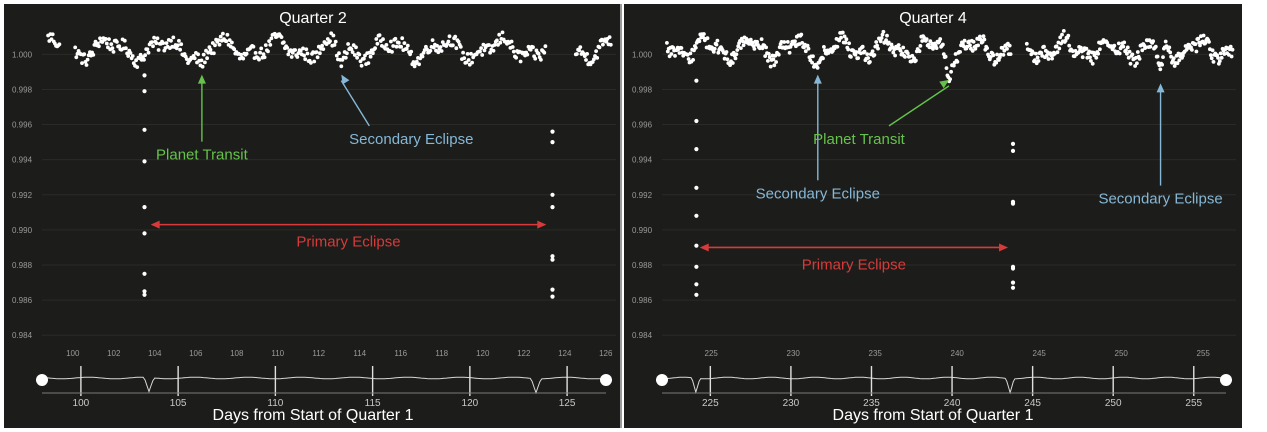 Image resolution: width=1267 pixels, height=432 pixels. I want to click on x-tick-label: 118, so click(441, 353).